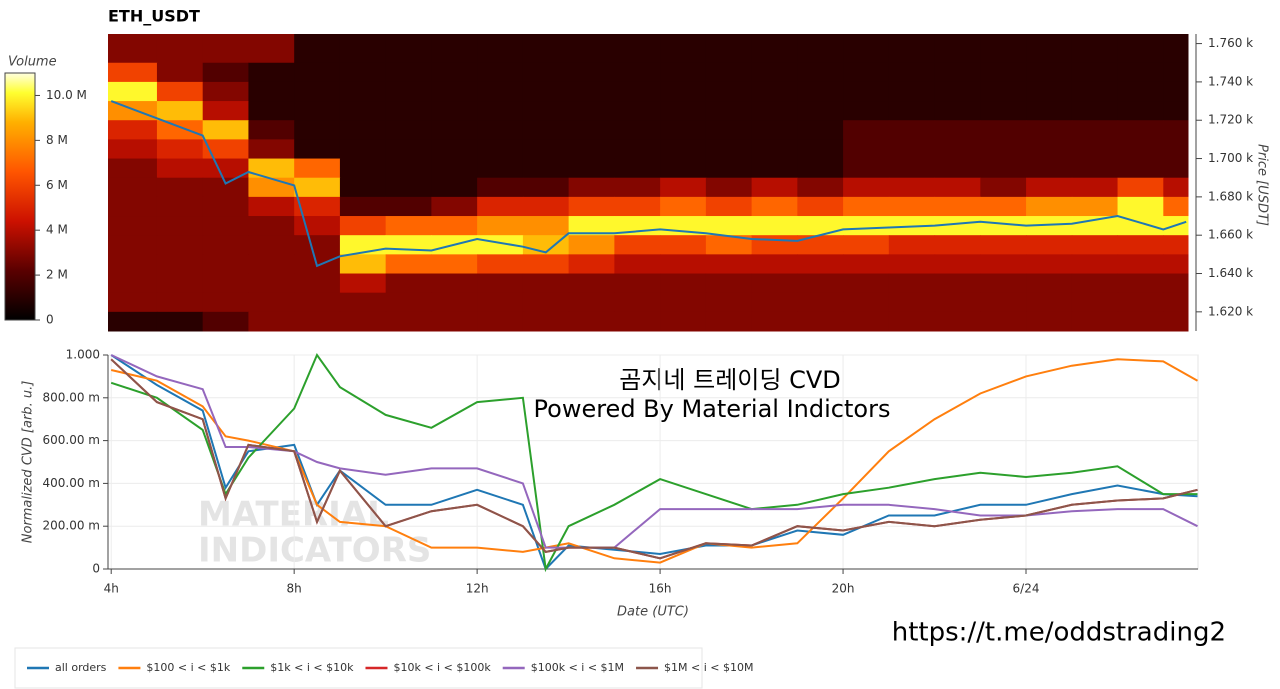 Image resolution: width=1280 pixels, height=689 pixels. I want to click on x-axis-label: Date (UTC), so click(653, 612).